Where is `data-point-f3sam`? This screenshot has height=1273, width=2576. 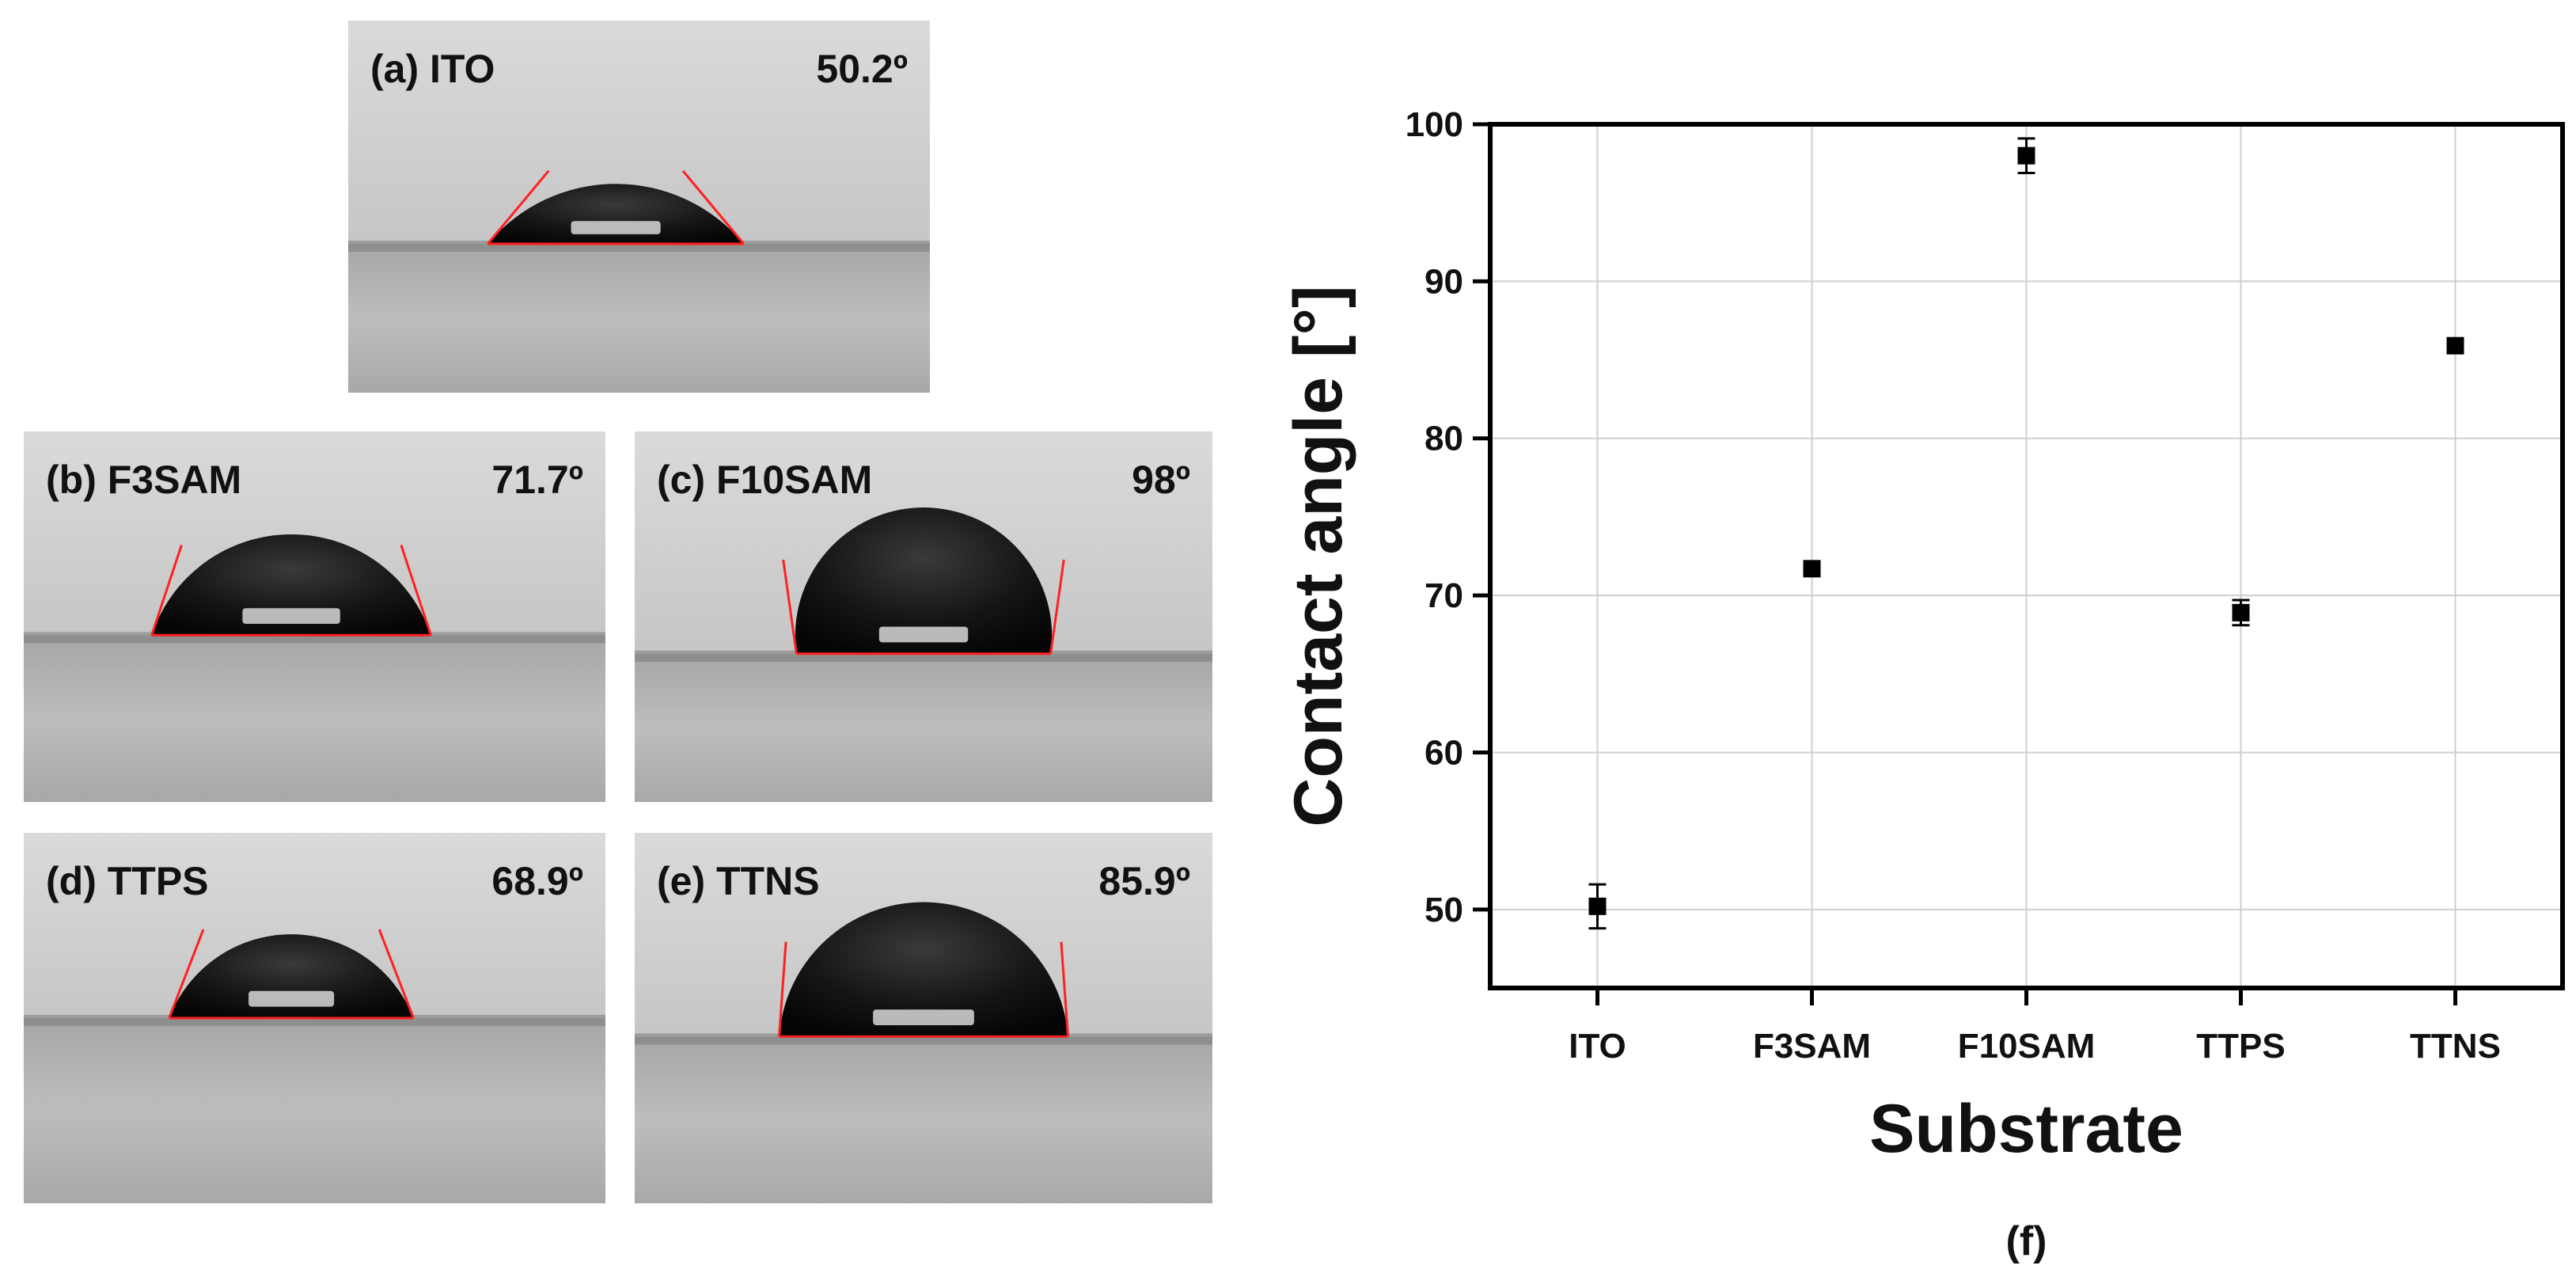 data-point-f3sam is located at coordinates (1812, 569).